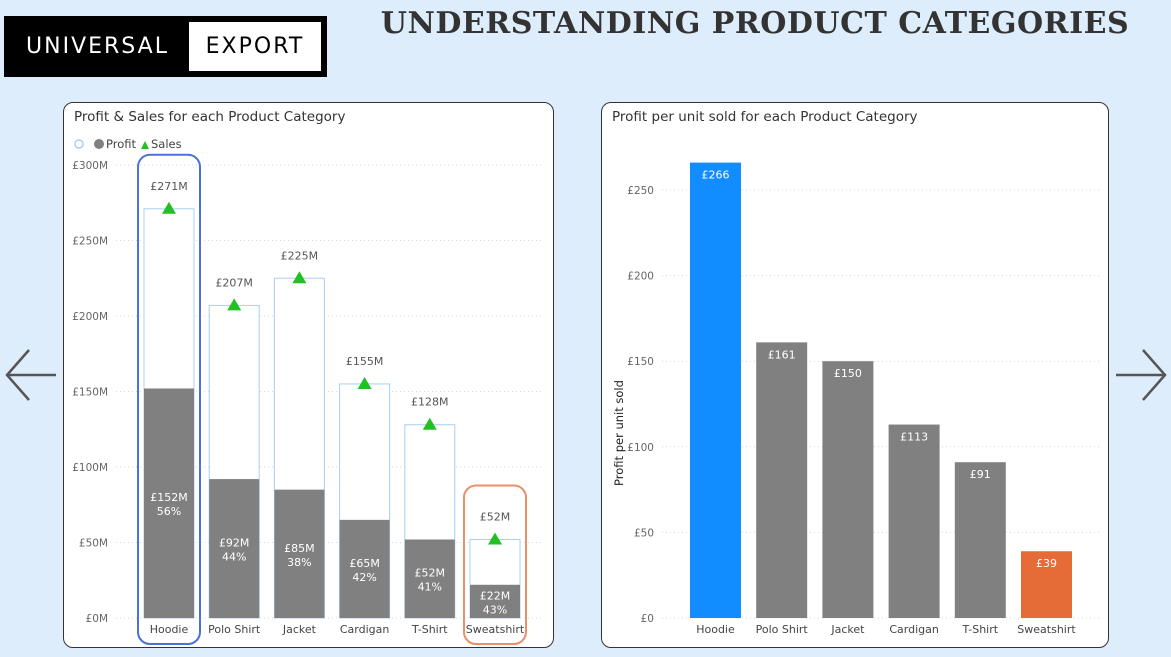  Describe the element at coordinates (93, 544) in the screenshot. I see `y-tick-label: £50M` at that location.